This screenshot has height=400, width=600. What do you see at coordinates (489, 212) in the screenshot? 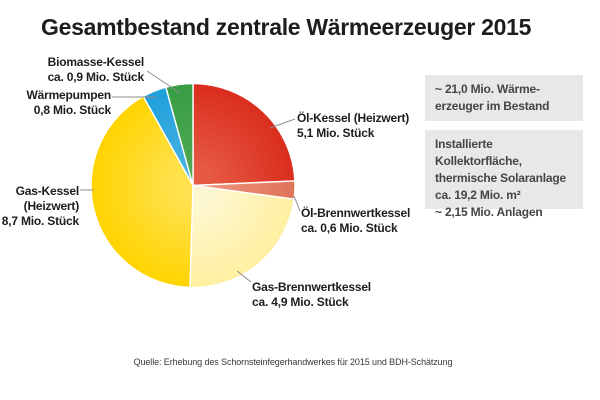
I see `info-box-line: ~ 2,15 Mio. Anlagen` at bounding box center [489, 212].